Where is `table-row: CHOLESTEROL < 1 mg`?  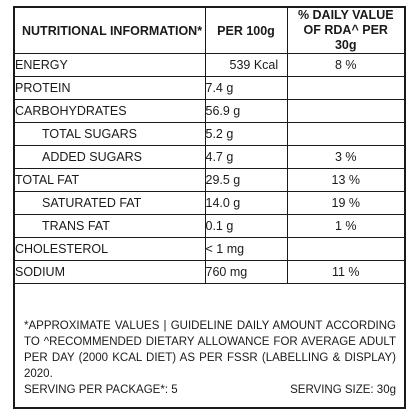
table-row: CHOLESTEROL < 1 mg is located at coordinates (209, 249).